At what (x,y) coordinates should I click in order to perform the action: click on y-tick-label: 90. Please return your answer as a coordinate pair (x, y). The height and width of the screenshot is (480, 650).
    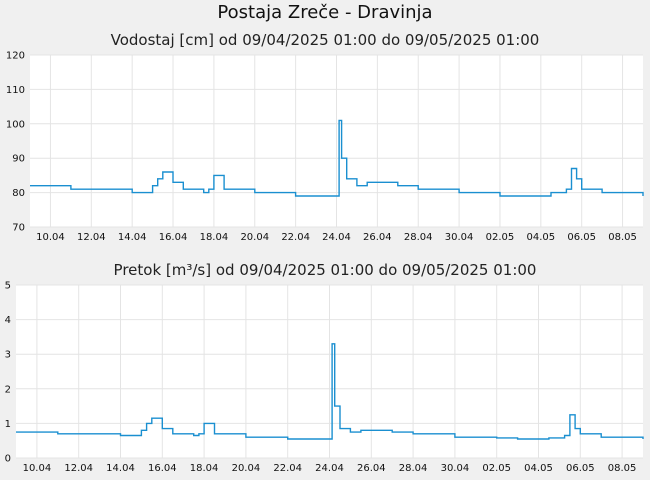
    Looking at the image, I should click on (18, 159).